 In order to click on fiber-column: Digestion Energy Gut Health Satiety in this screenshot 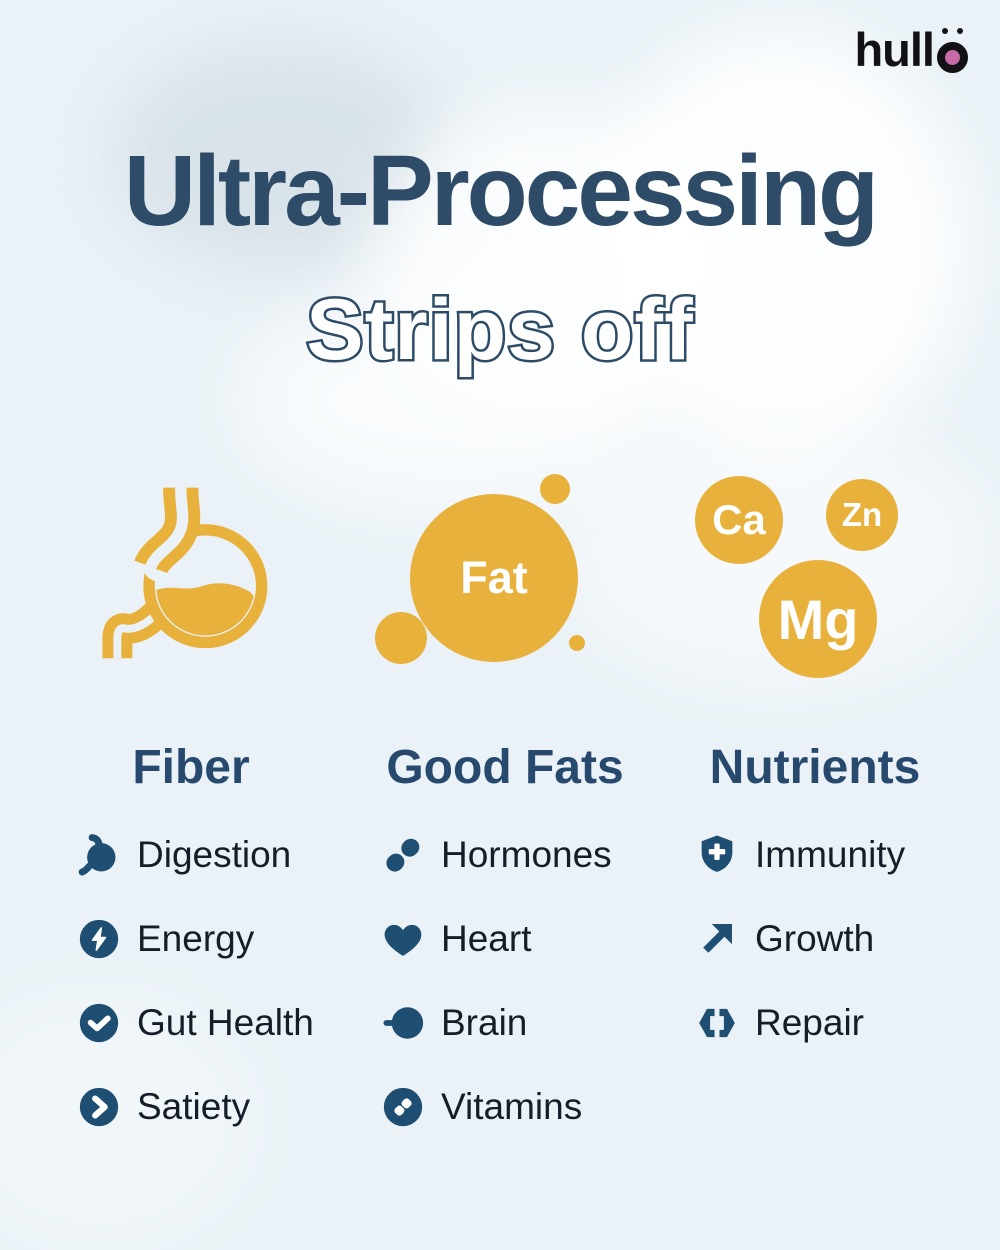, I will do `click(195, 1000)`.